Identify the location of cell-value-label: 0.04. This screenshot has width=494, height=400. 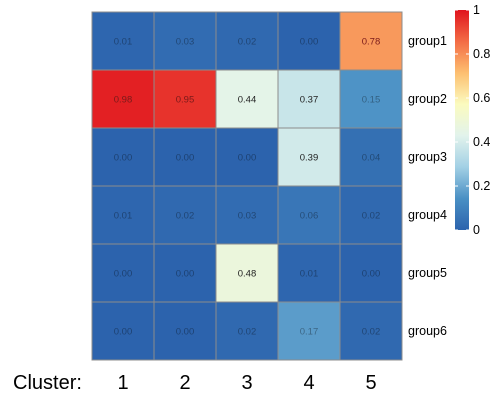
(371, 158).